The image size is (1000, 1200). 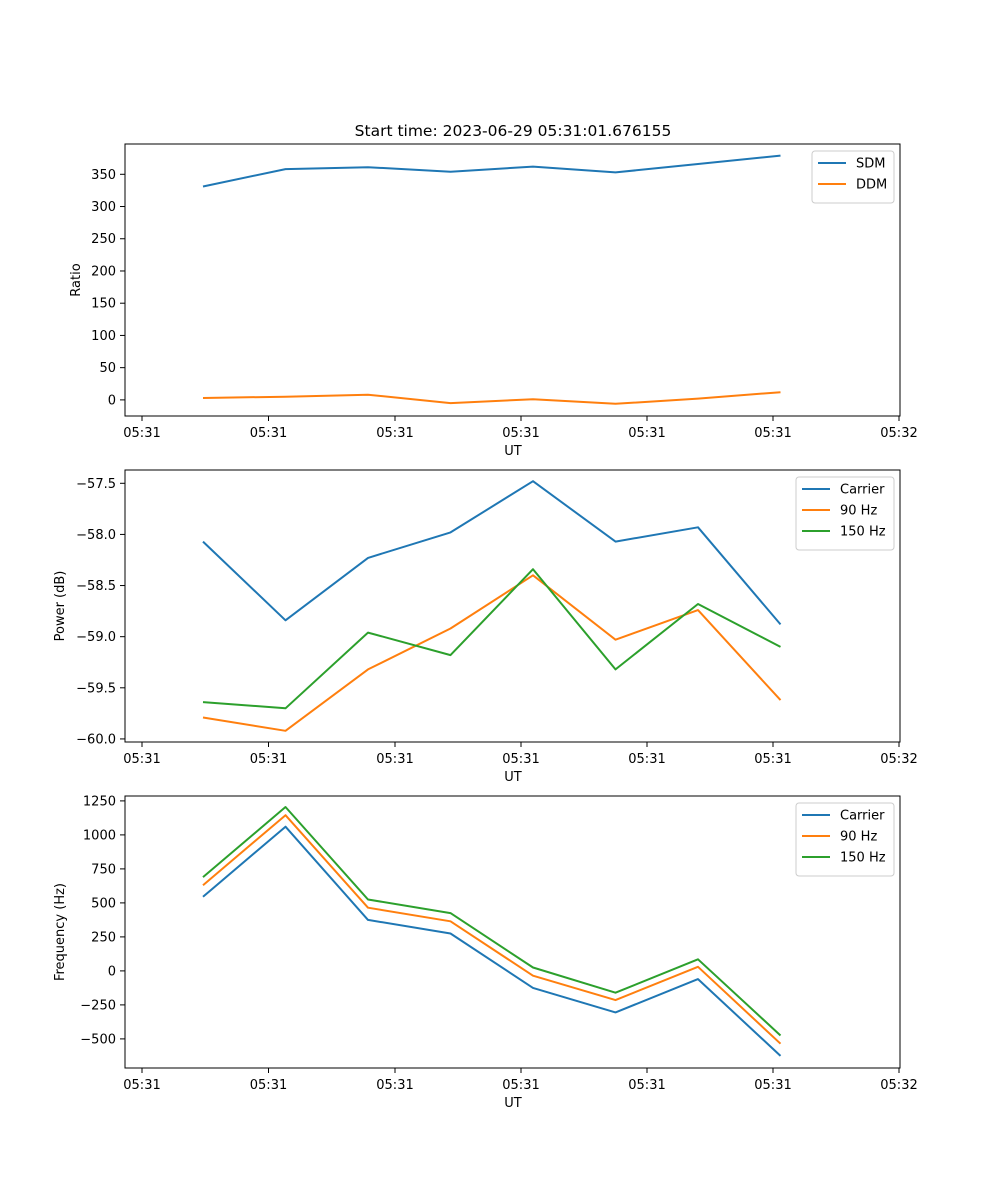 I want to click on ratio-legend: SDM DDM, so click(x=853, y=177).